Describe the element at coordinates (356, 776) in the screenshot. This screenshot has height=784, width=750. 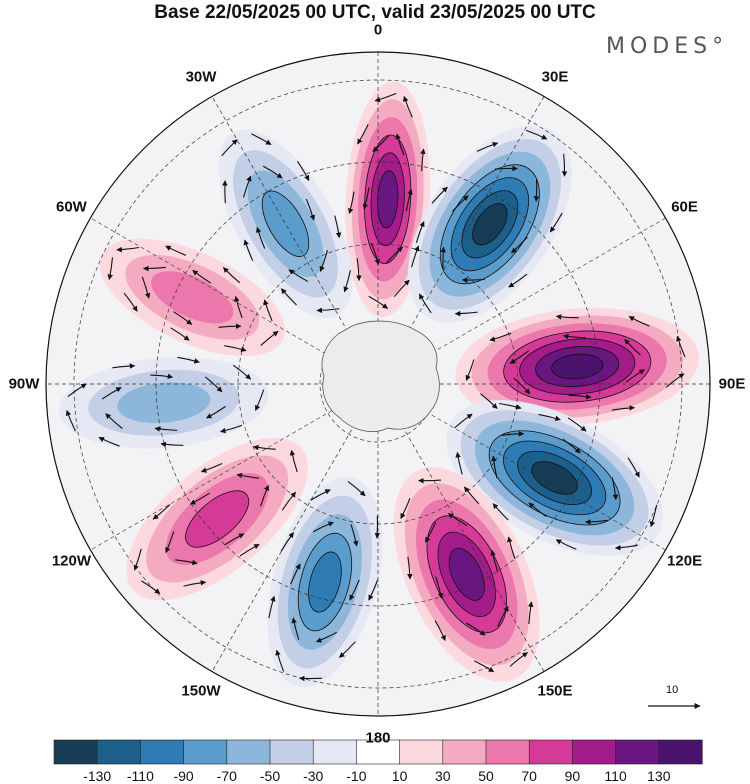
I see `colorbar-label: -10` at that location.